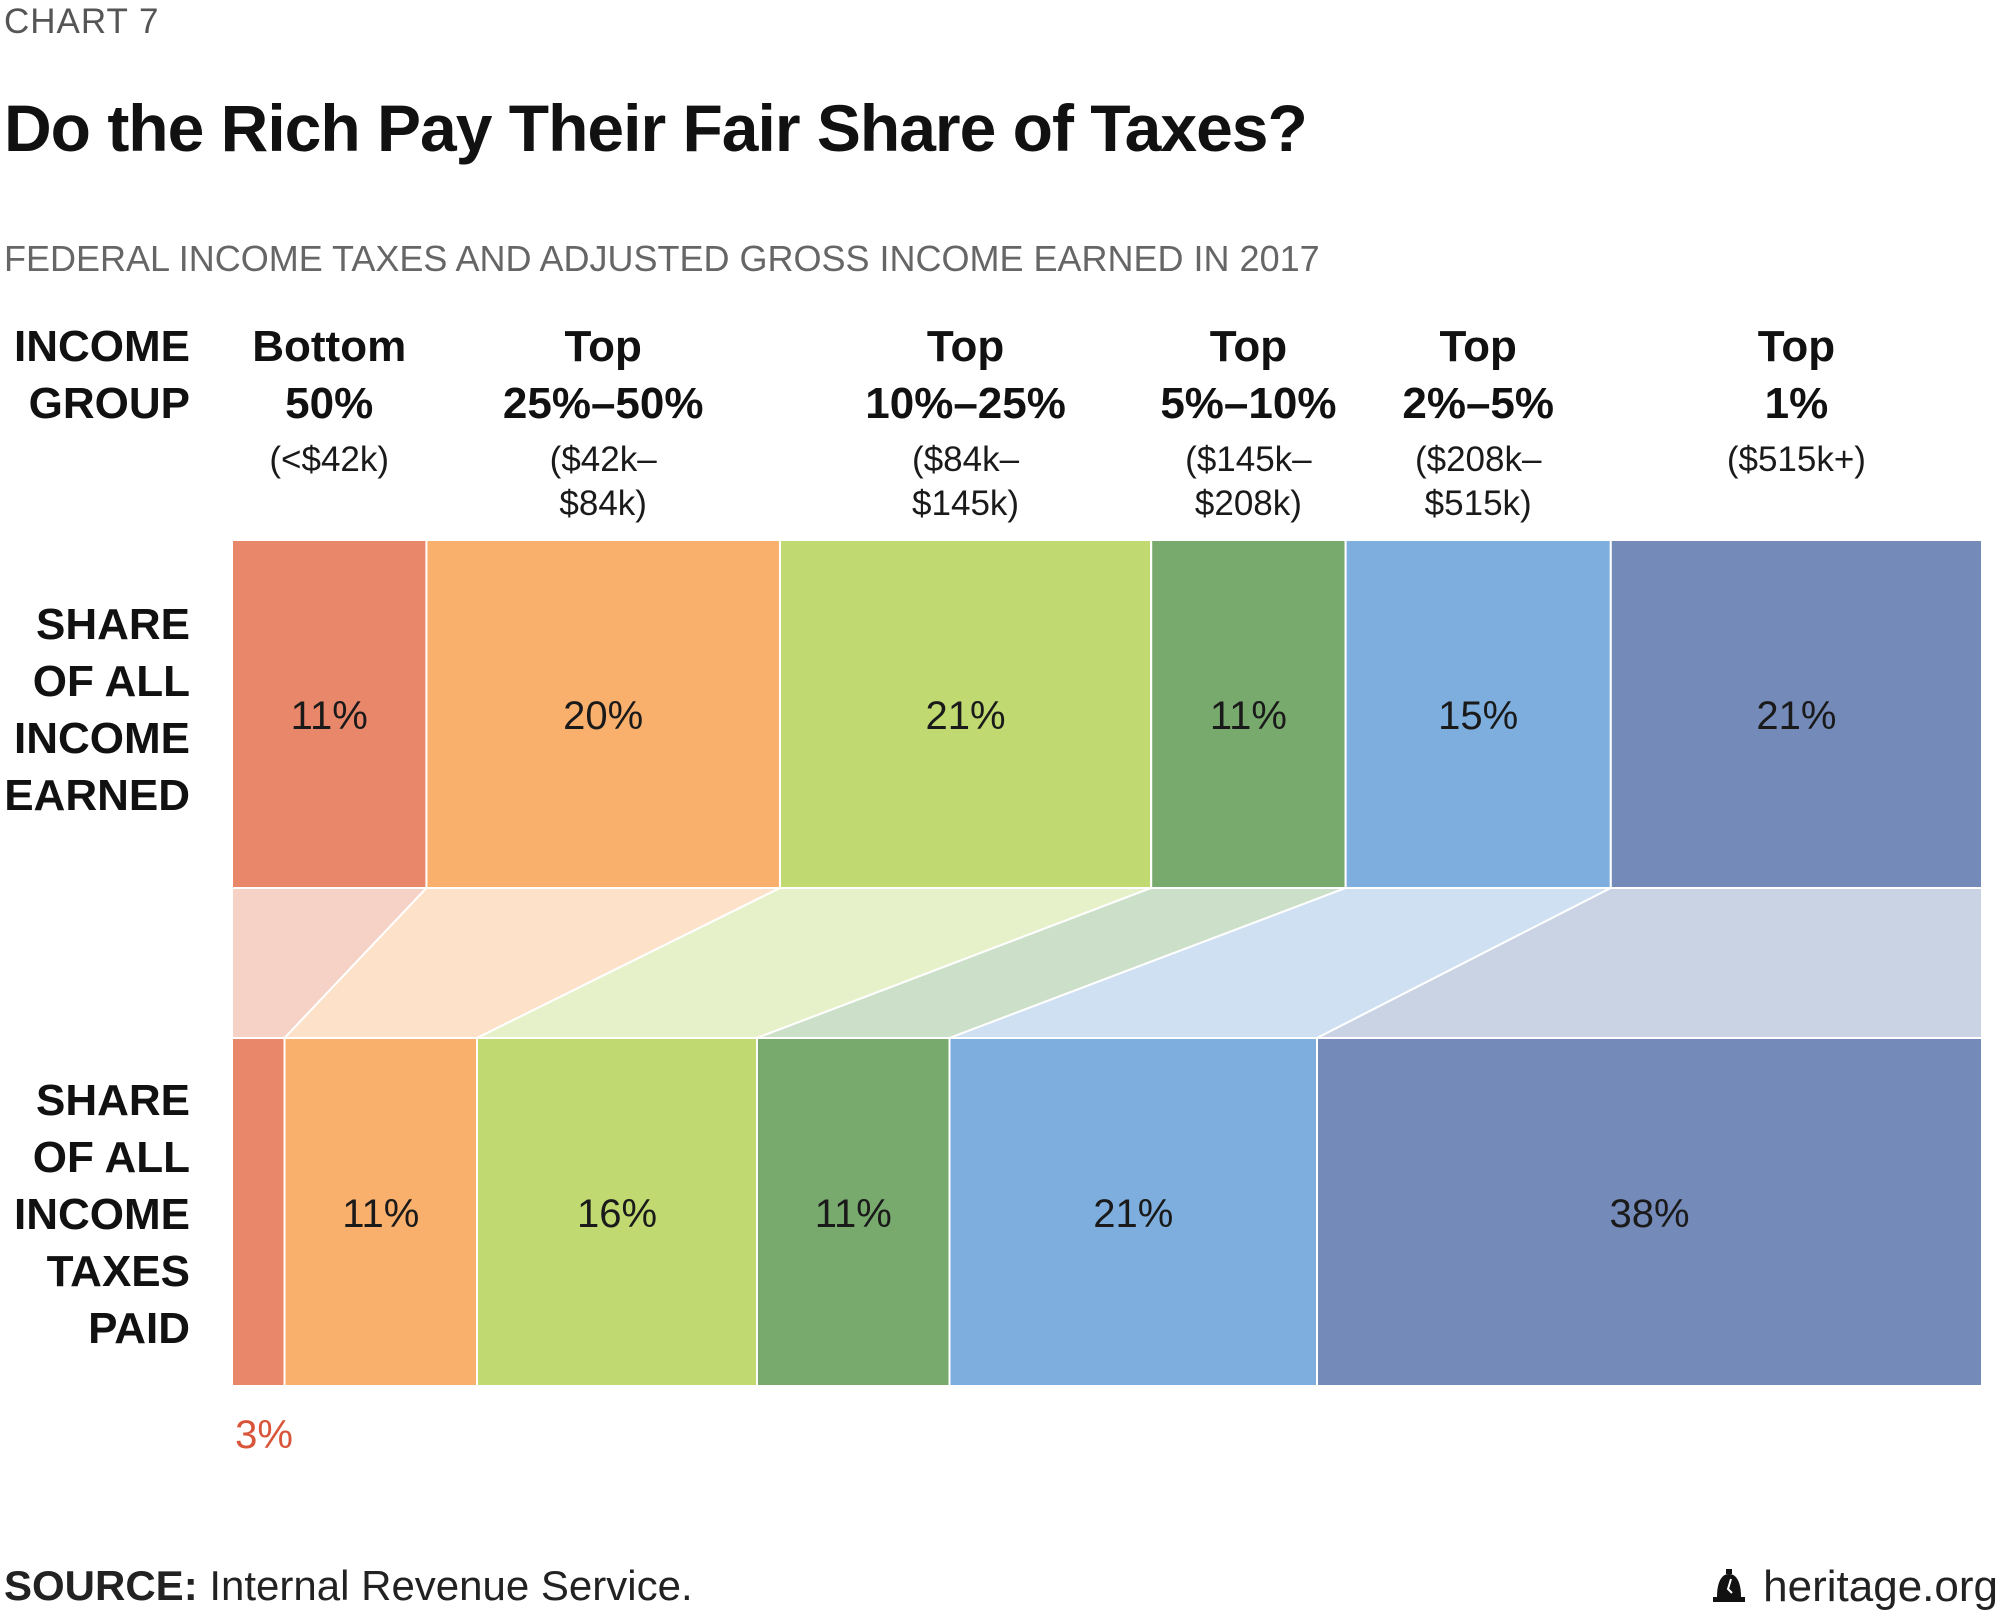 The width and height of the screenshot is (2000, 1615). Describe the element at coordinates (1880, 1586) in the screenshot. I see `brand-text: heritage.org` at that location.